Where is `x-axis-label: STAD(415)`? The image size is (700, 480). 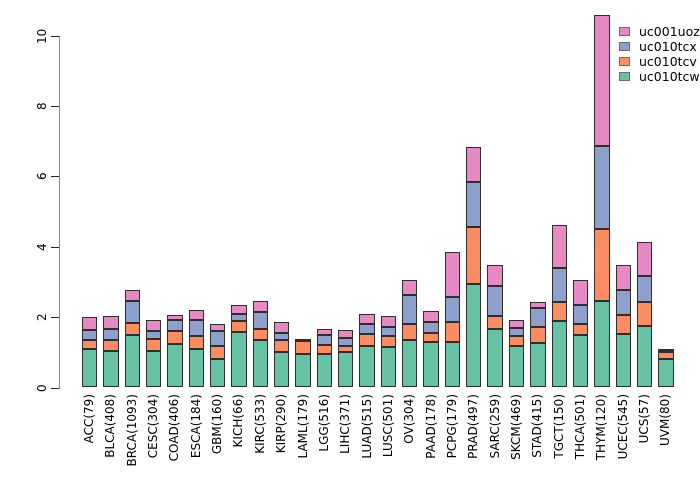 x-axis-label: STAD(415) is located at coordinates (537, 426).